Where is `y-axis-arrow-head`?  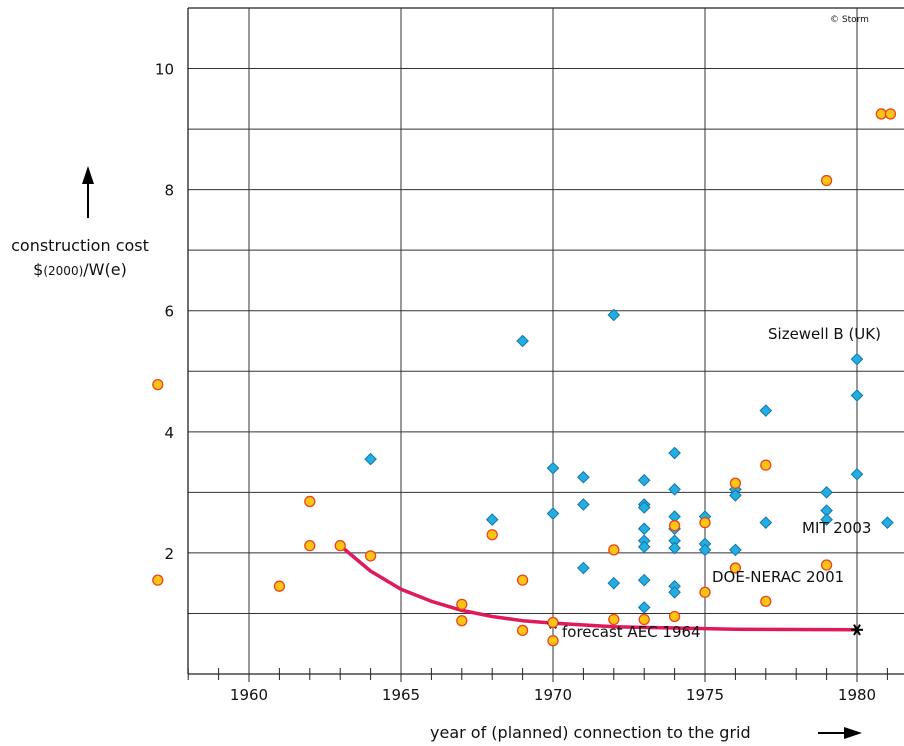 y-axis-arrow-head is located at coordinates (88, 175).